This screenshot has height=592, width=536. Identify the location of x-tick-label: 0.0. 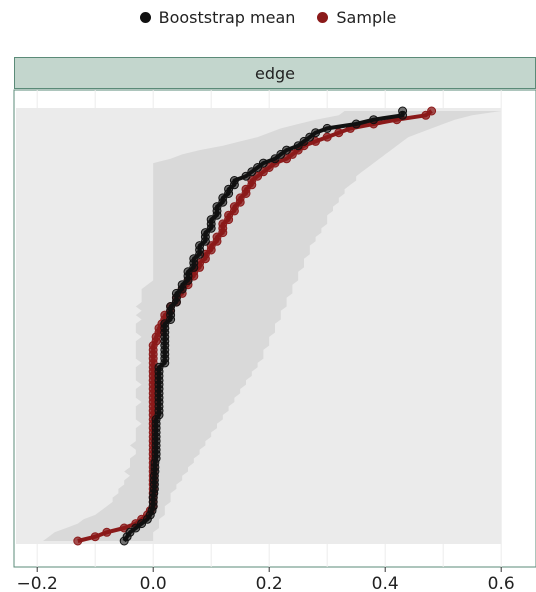
(153, 583).